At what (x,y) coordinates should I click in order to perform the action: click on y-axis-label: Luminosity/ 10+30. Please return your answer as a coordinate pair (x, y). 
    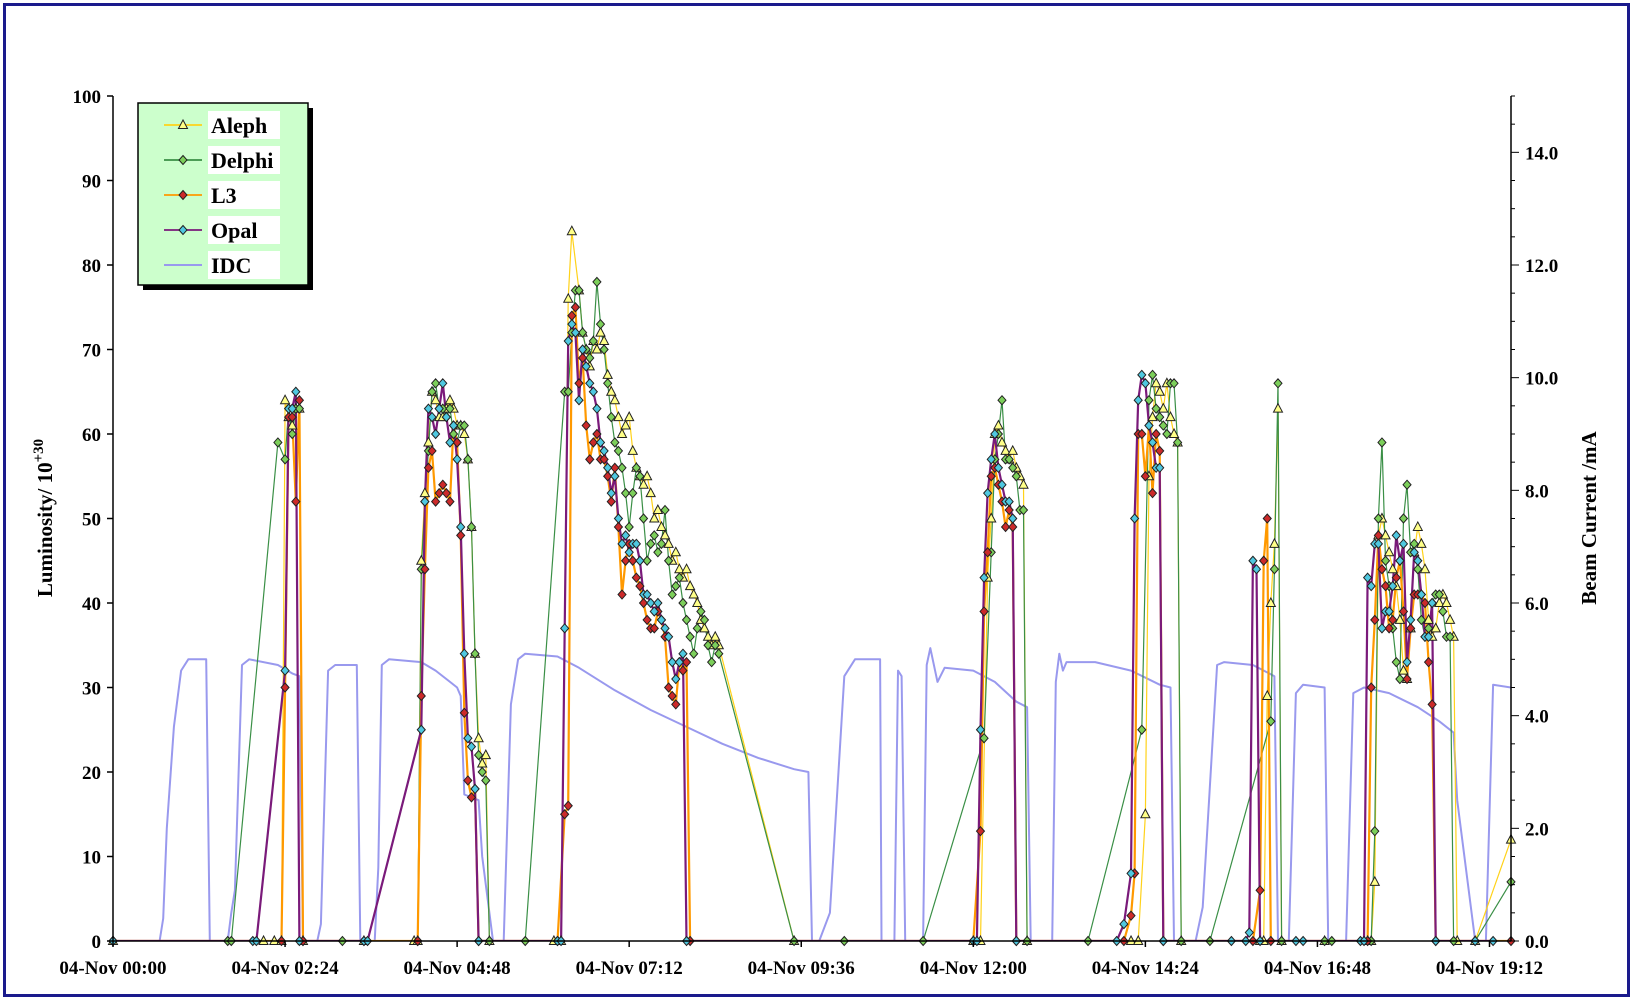
    Looking at the image, I should click on (44, 518).